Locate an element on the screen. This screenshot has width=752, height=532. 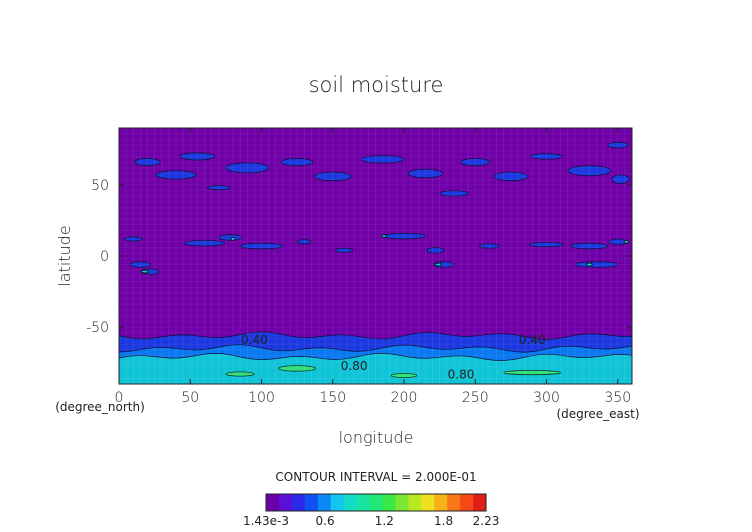
tropical-patches is located at coordinates (375, 253).